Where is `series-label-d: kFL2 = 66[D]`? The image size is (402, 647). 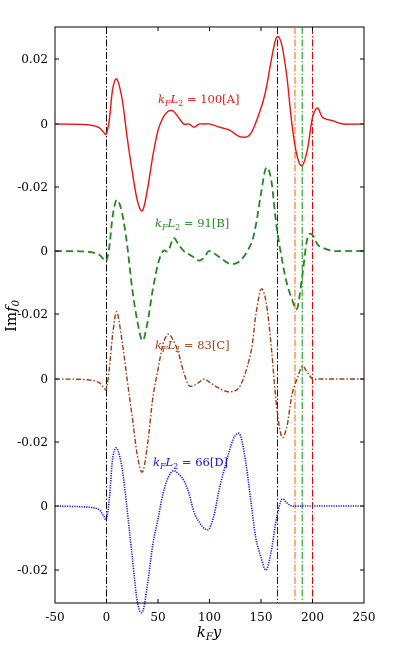
series-label-d: kFL2 = 66[D] is located at coordinates (190, 463).